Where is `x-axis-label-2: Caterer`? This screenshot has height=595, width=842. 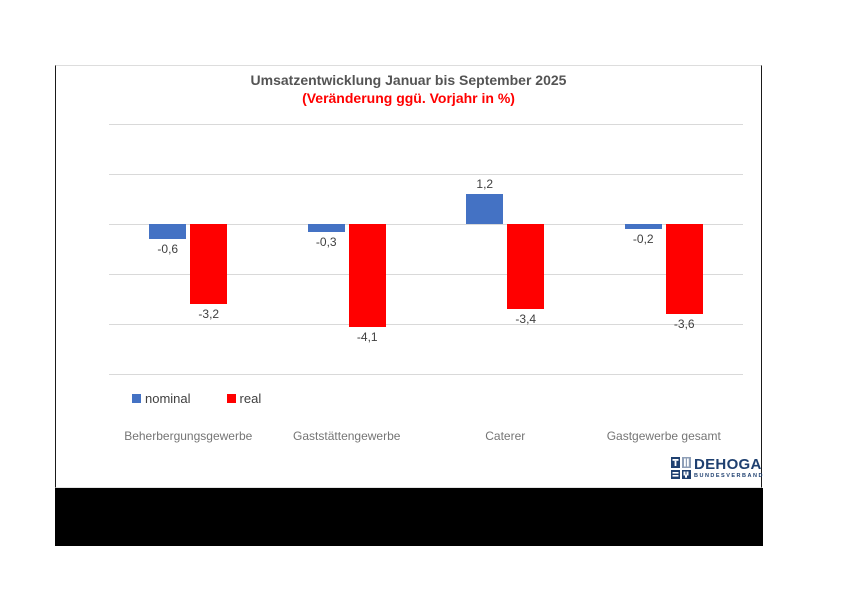 x-axis-label-2: Caterer is located at coordinates (505, 436).